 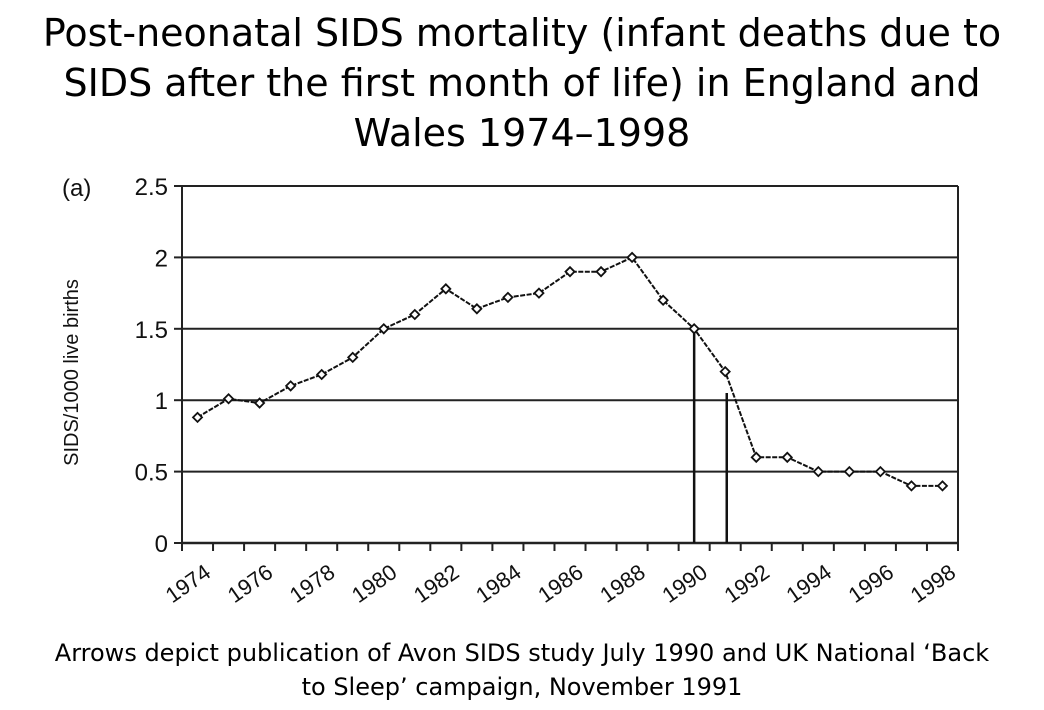 What do you see at coordinates (622, 583) in the screenshot?
I see `x-tick-label: 1988` at bounding box center [622, 583].